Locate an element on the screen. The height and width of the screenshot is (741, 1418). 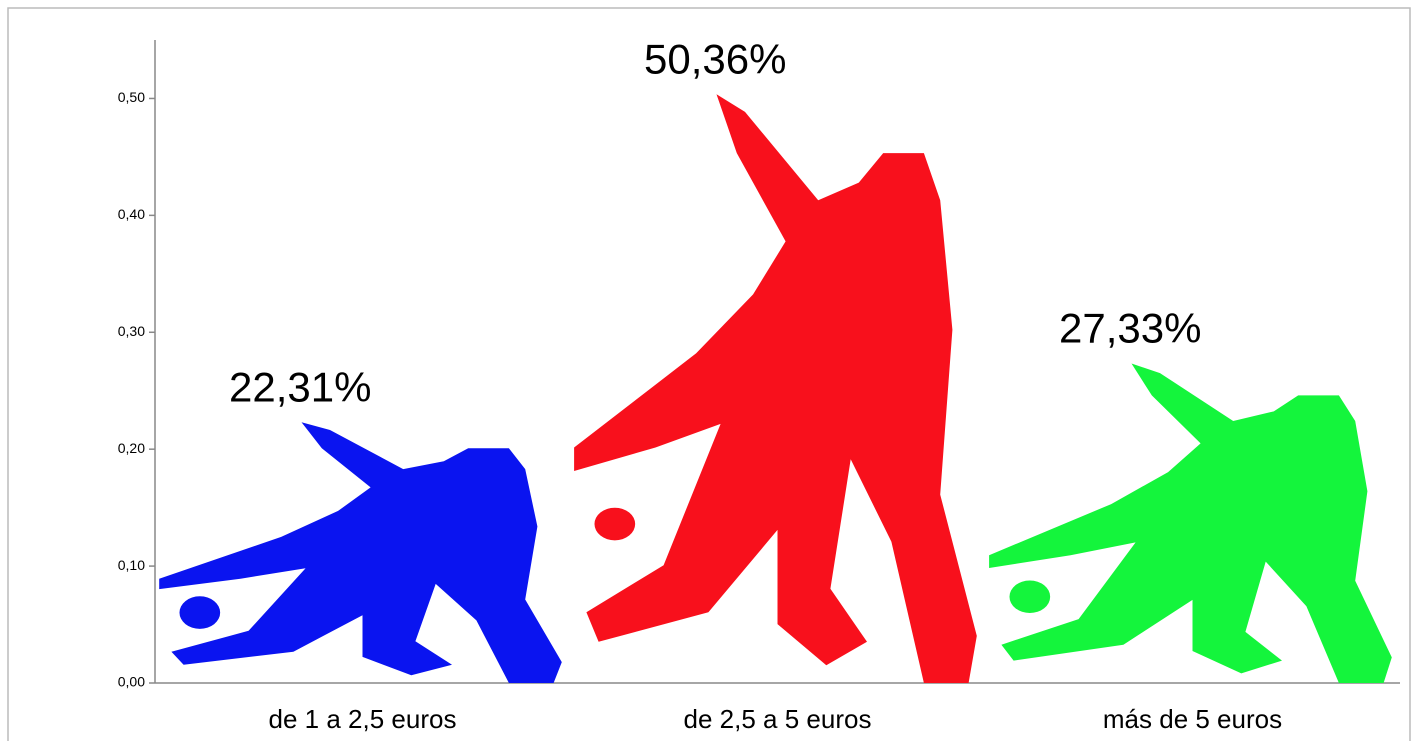
y-tick-label: 0,10 is located at coordinates (131, 565).